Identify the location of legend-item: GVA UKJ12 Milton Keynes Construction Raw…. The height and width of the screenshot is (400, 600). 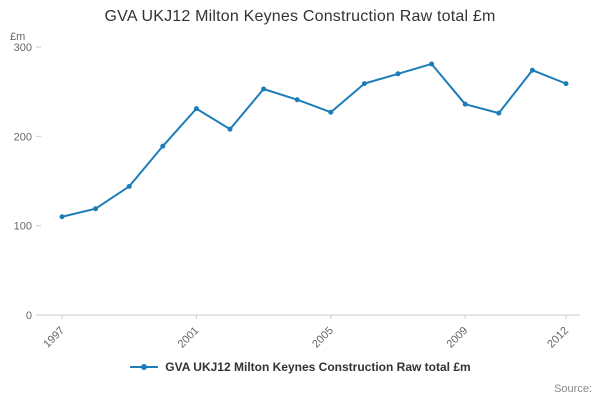
(300, 367).